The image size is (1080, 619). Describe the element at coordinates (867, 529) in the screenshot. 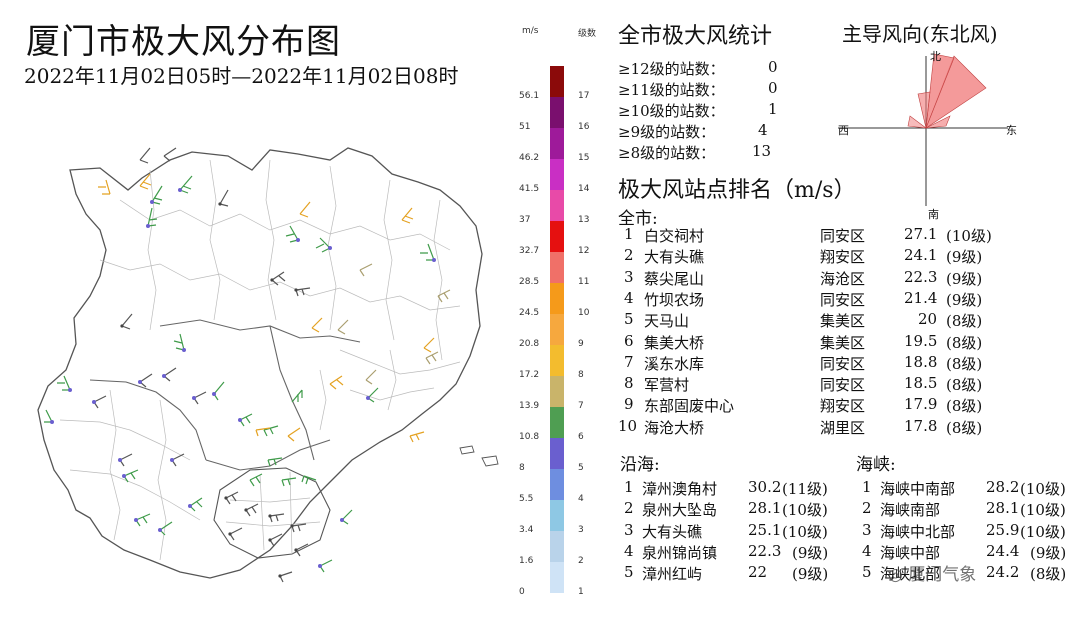

I see `rank-number: 3` at that location.